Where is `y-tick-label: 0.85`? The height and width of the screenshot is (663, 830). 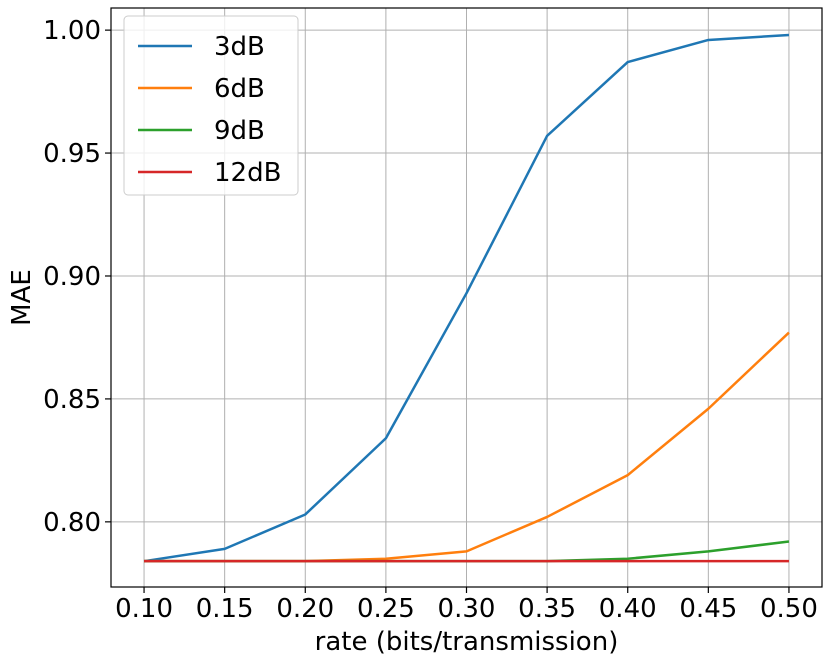
y-tick-label: 0.85 is located at coordinates (72, 400).